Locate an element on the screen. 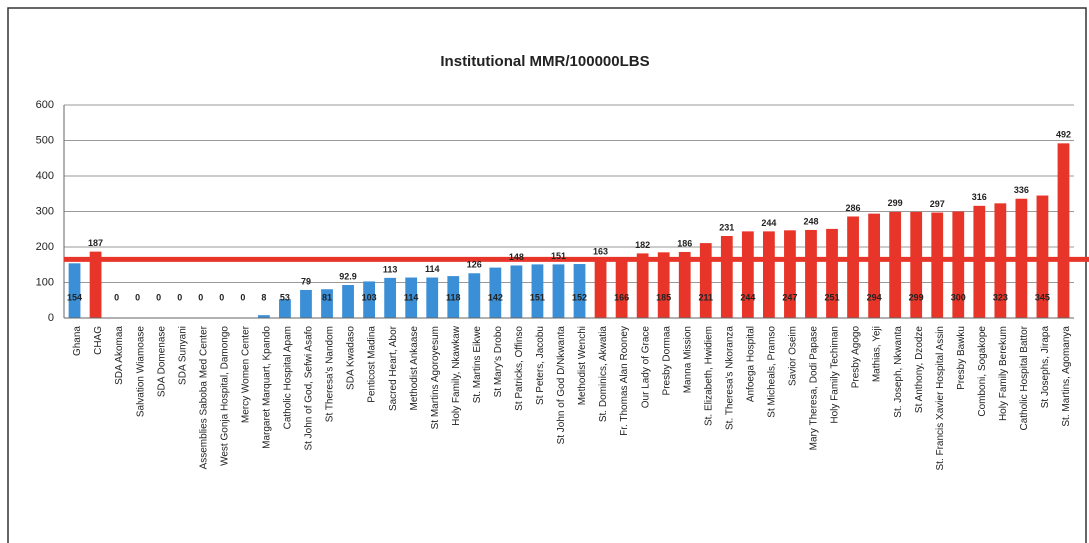 This screenshot has width=1089, height=543. data-label: 118 is located at coordinates (453, 297).